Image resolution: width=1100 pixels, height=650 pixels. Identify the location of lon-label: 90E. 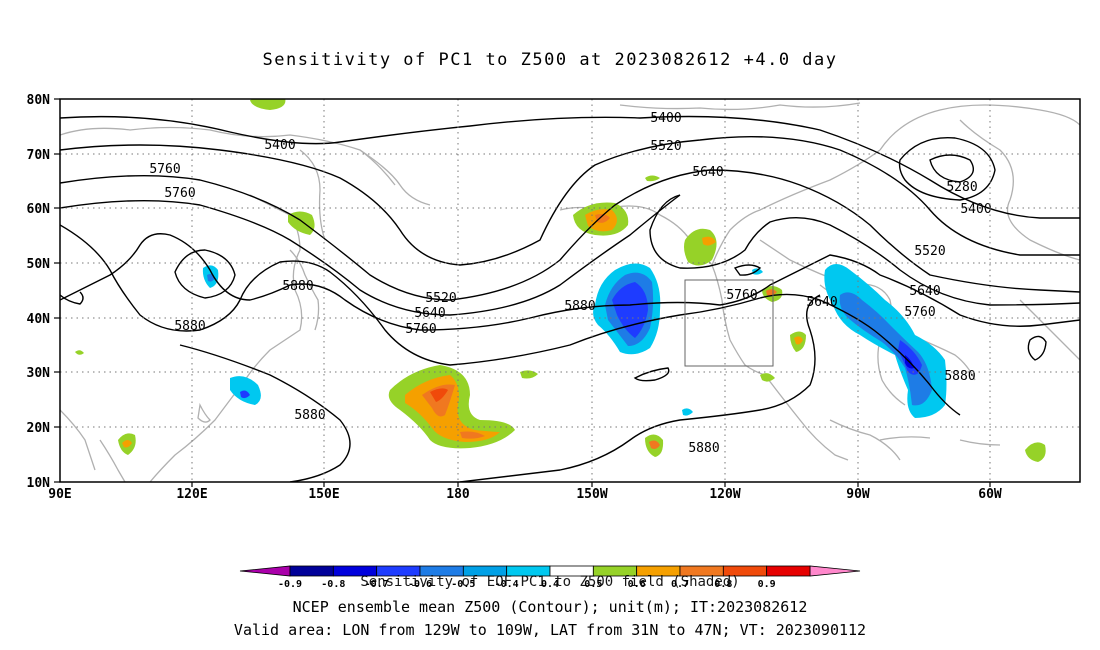
(59, 494).